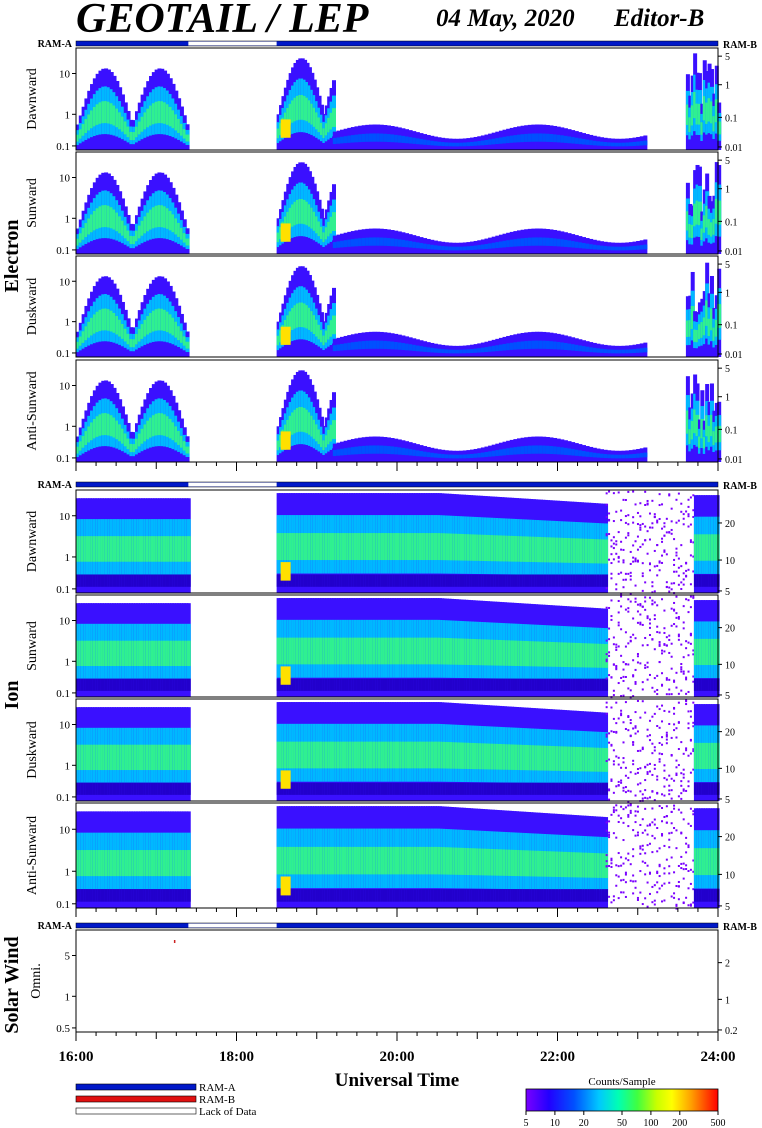  What do you see at coordinates (727, 161) in the screenshot?
I see `panel-0-1-right-tick-label: 5` at bounding box center [727, 161].